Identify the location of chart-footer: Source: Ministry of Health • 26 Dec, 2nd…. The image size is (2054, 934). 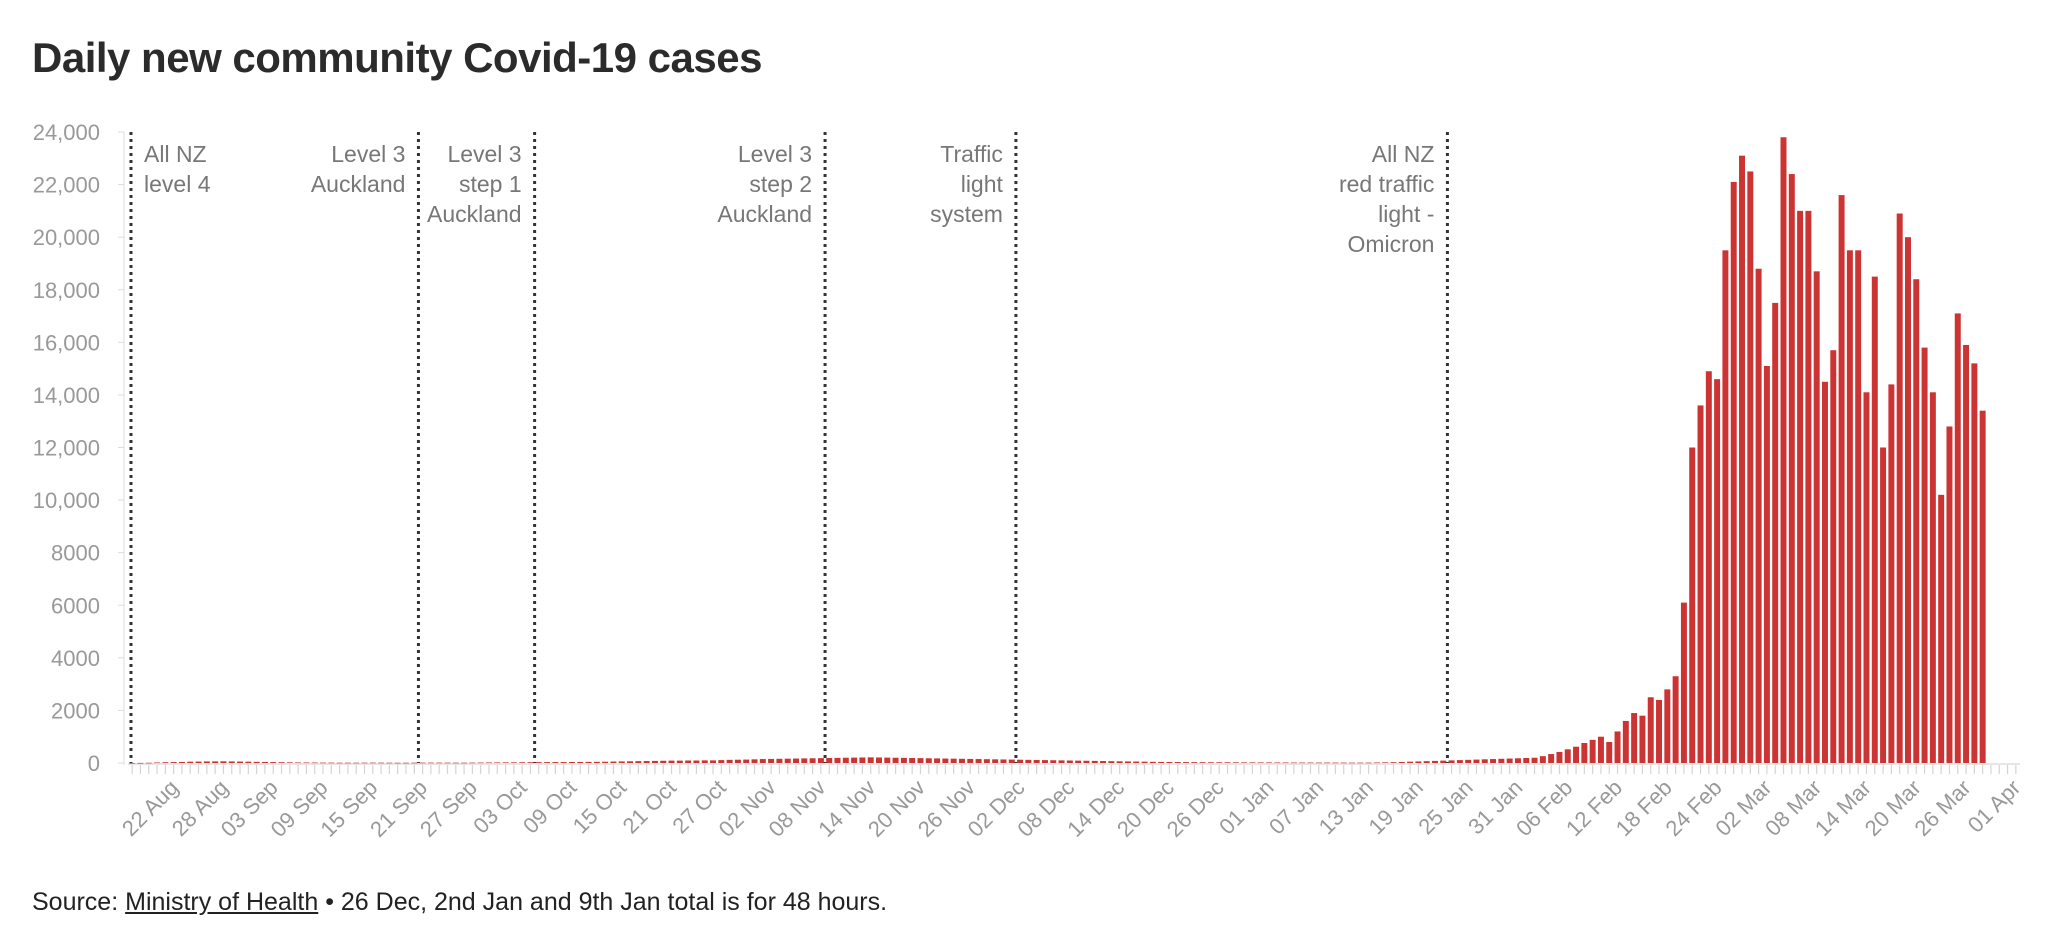
(459, 902).